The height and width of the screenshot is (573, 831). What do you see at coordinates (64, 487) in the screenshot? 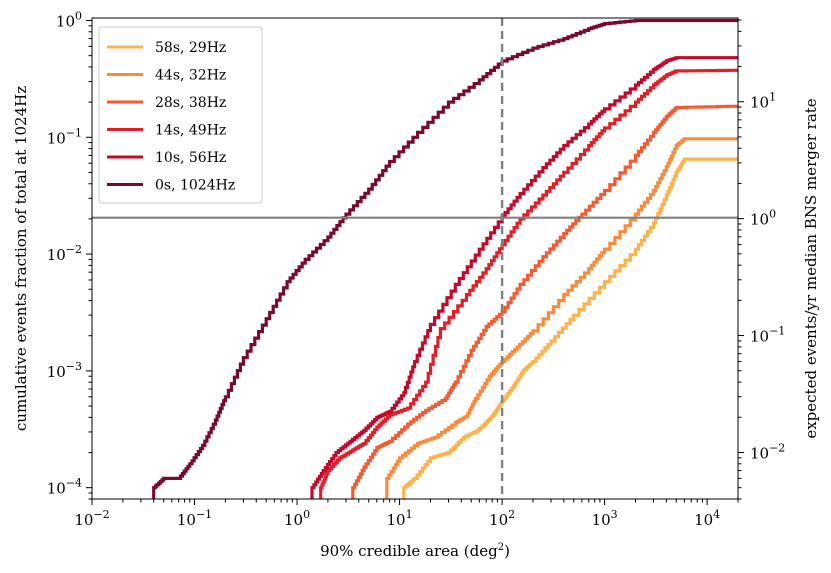
I see `y-tick-label-0: 10⁻⁴` at bounding box center [64, 487].